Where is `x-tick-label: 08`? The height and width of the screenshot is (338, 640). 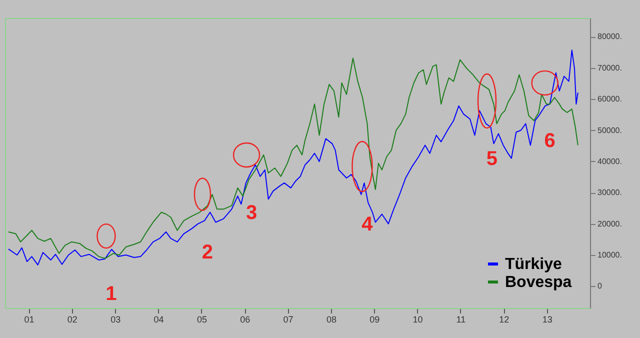
x-tick-label: 08 is located at coordinates (331, 319).